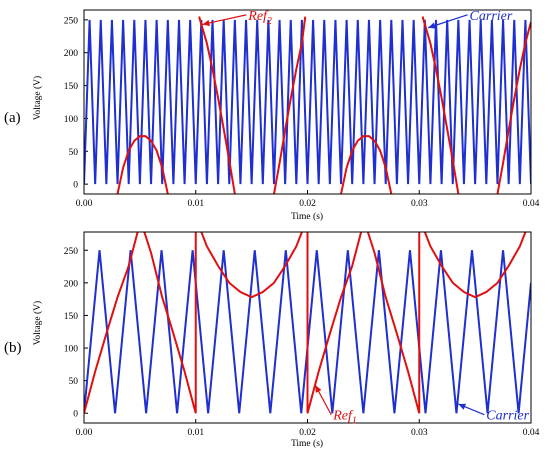 Image resolution: width=550 pixels, height=453 pixels. I want to click on panel-a-label: (a), so click(12, 118).